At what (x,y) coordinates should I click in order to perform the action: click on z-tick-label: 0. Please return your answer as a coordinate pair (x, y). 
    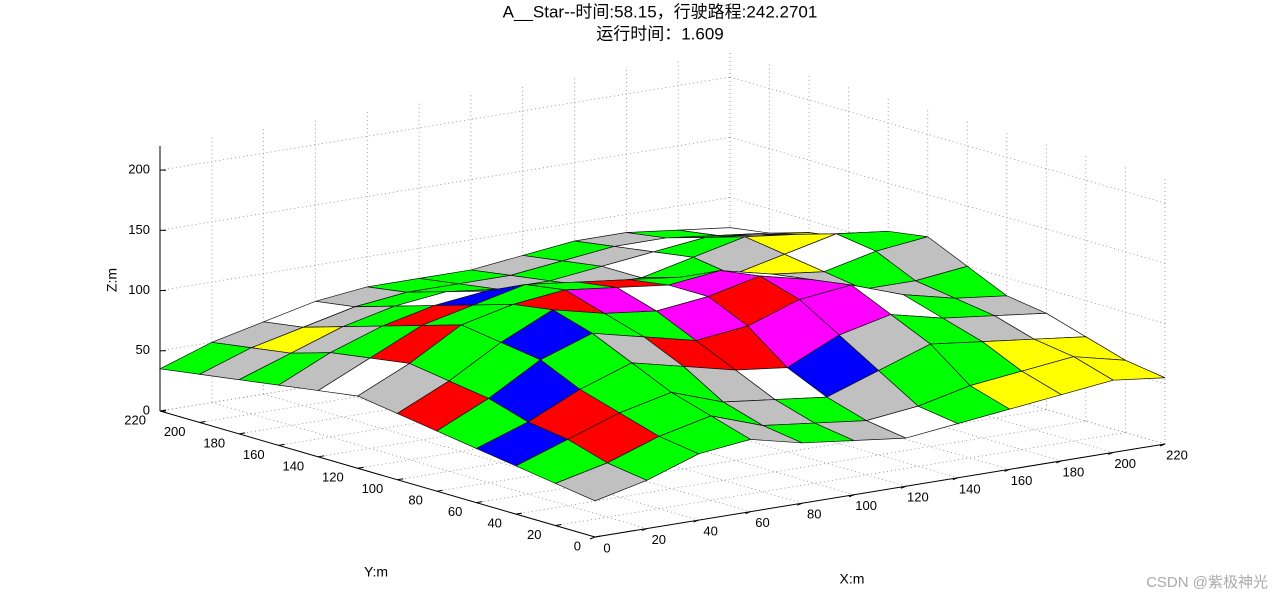
    Looking at the image, I should click on (146, 409).